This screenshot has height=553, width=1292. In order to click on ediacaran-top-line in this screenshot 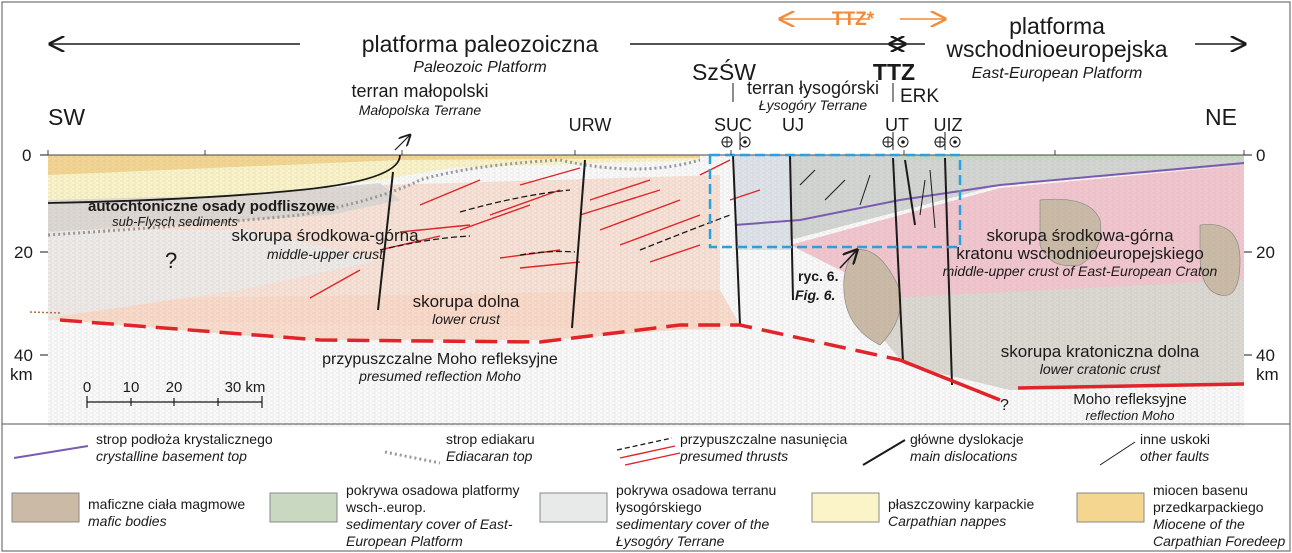, I will do `click(374, 197)`.